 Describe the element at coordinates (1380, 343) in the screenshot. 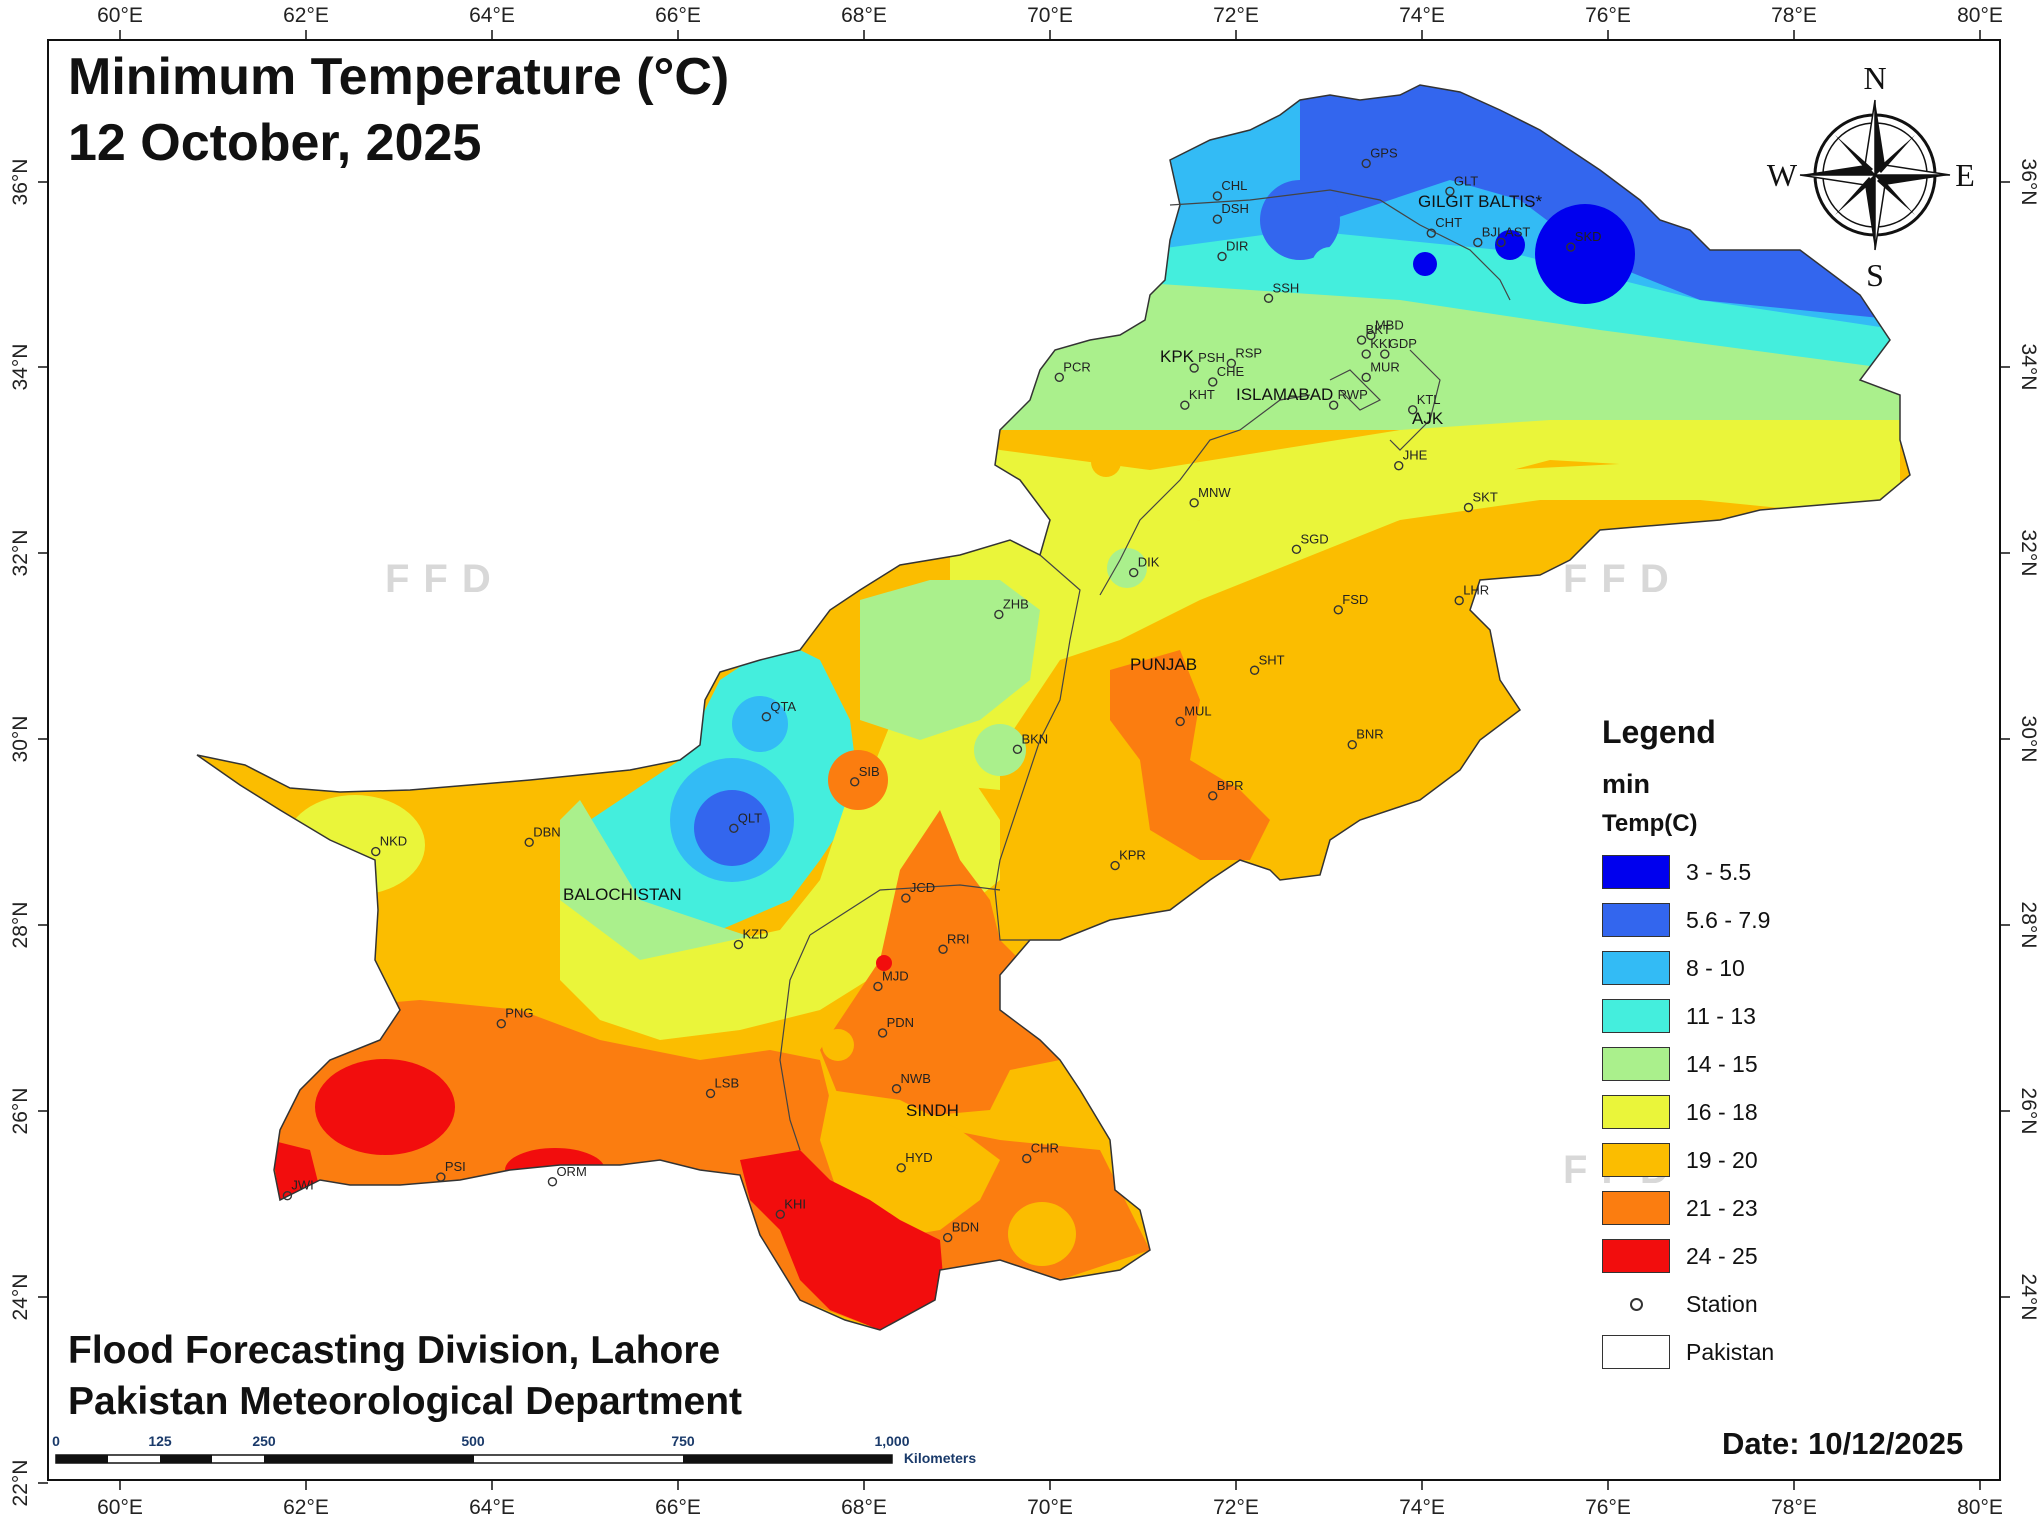

I see `station-label: KKI` at that location.